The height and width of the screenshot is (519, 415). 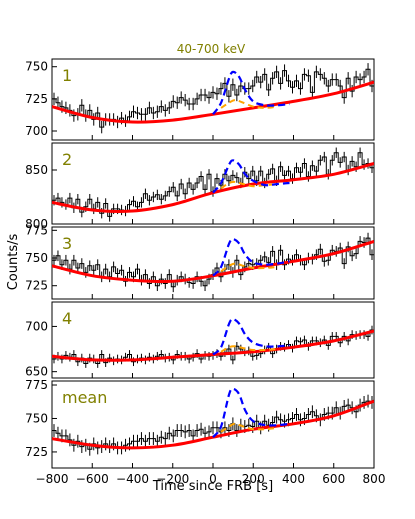 I want to click on x-tick-label: −800, so click(x=52, y=479).